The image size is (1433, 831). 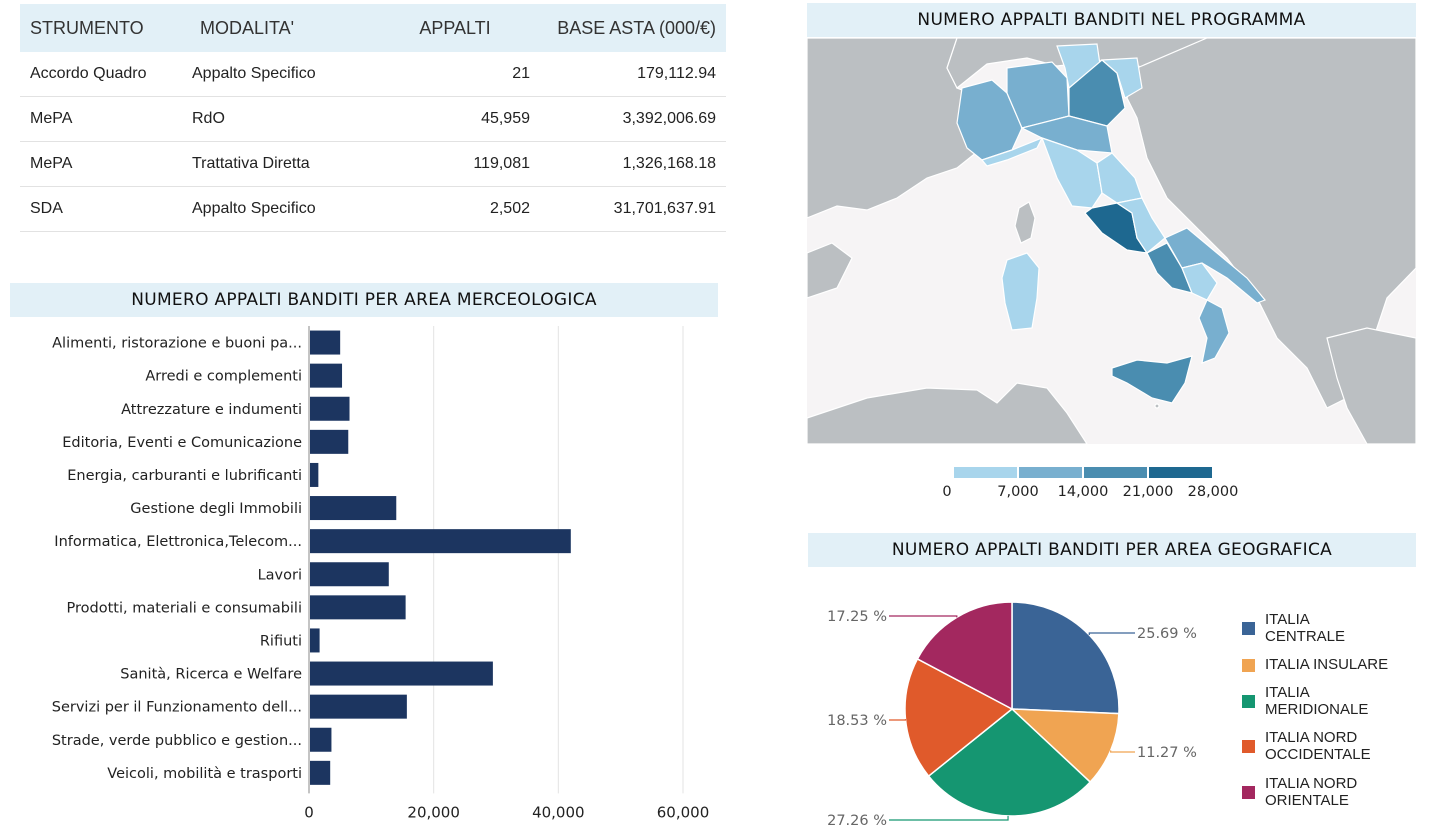 I want to click on map-title: NUMERO APPALTI BANDITI NEL PROGRAMMA, so click(x=1111, y=20).